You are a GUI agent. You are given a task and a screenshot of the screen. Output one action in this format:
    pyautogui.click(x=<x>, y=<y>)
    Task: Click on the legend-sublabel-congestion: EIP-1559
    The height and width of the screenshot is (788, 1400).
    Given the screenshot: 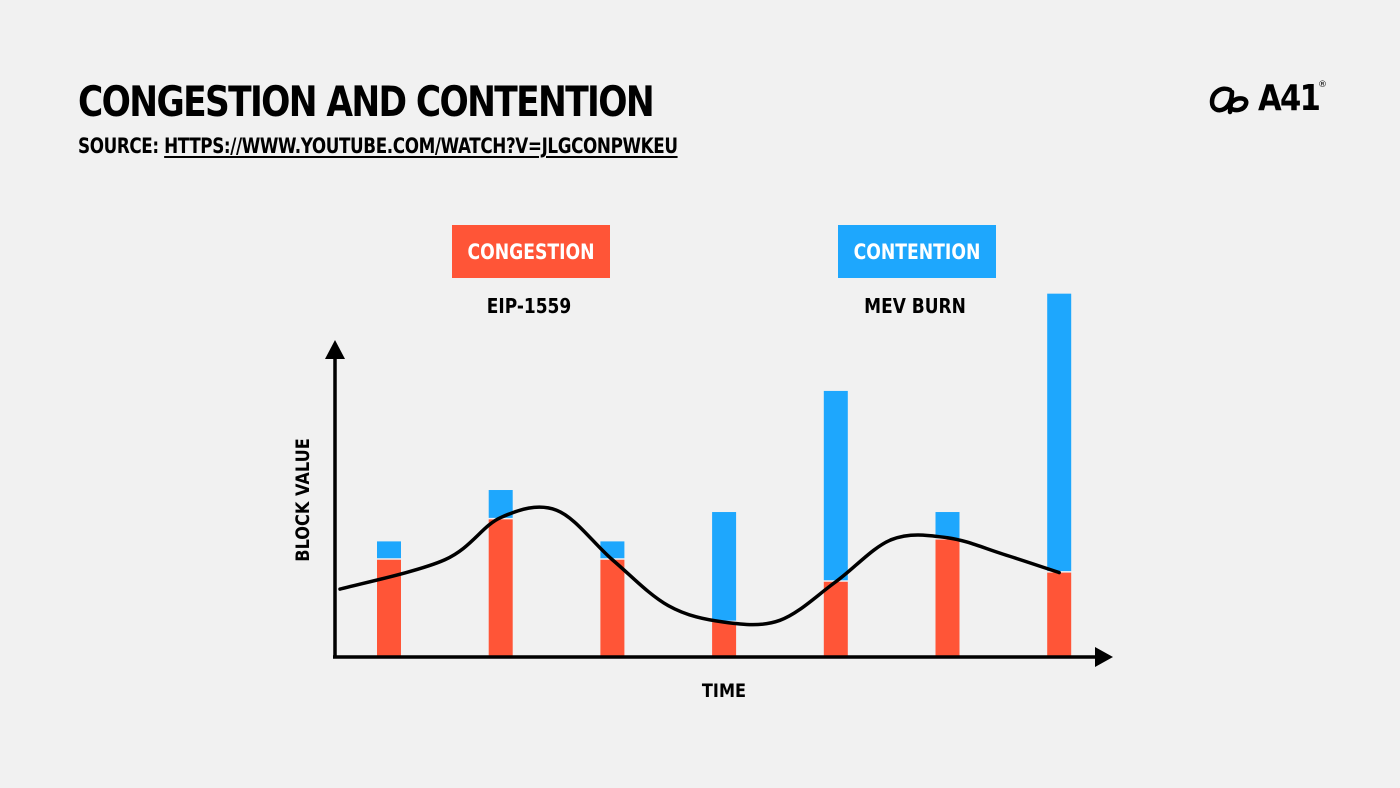 What is the action you would take?
    pyautogui.click(x=529, y=307)
    